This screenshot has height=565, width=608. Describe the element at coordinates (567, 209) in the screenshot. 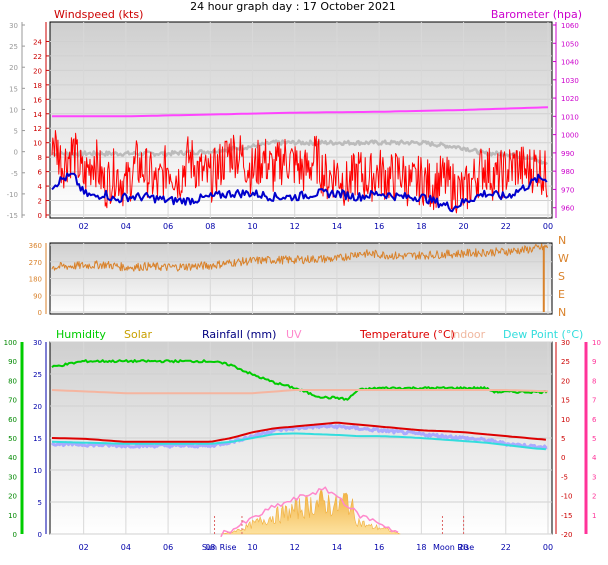

I see `barometer-tick-label: 960` at that location.